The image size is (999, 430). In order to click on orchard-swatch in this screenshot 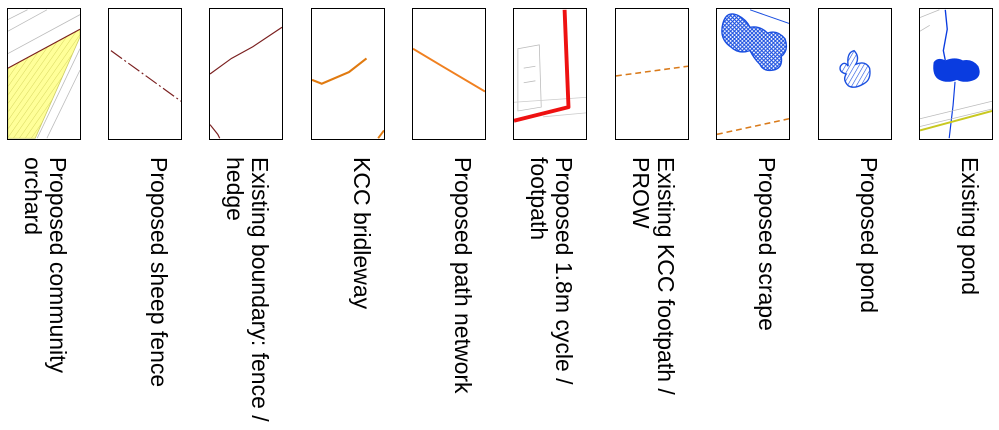, I will do `click(44, 74)`.